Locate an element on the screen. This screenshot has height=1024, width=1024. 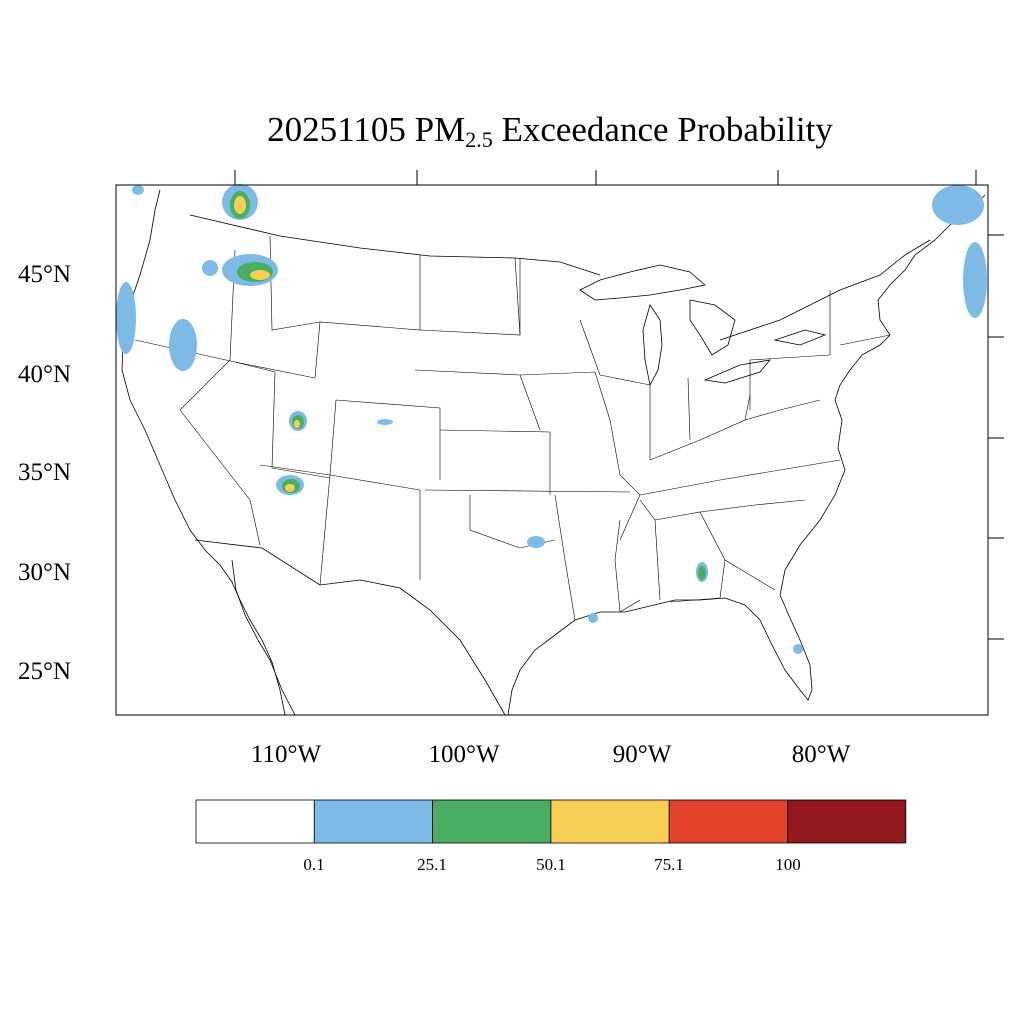
colorbar-labels: 0.1 25.1 50.1 75.1 100 is located at coordinates (551, 864).